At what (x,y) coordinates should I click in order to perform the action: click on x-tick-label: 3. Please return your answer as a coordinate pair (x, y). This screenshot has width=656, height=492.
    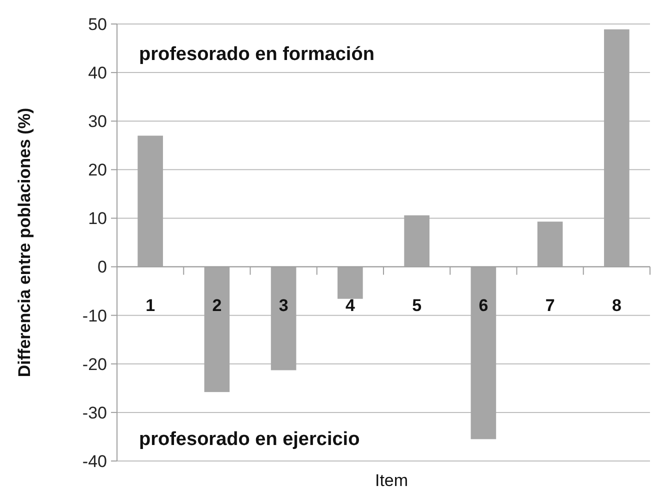
    Looking at the image, I should click on (283, 305).